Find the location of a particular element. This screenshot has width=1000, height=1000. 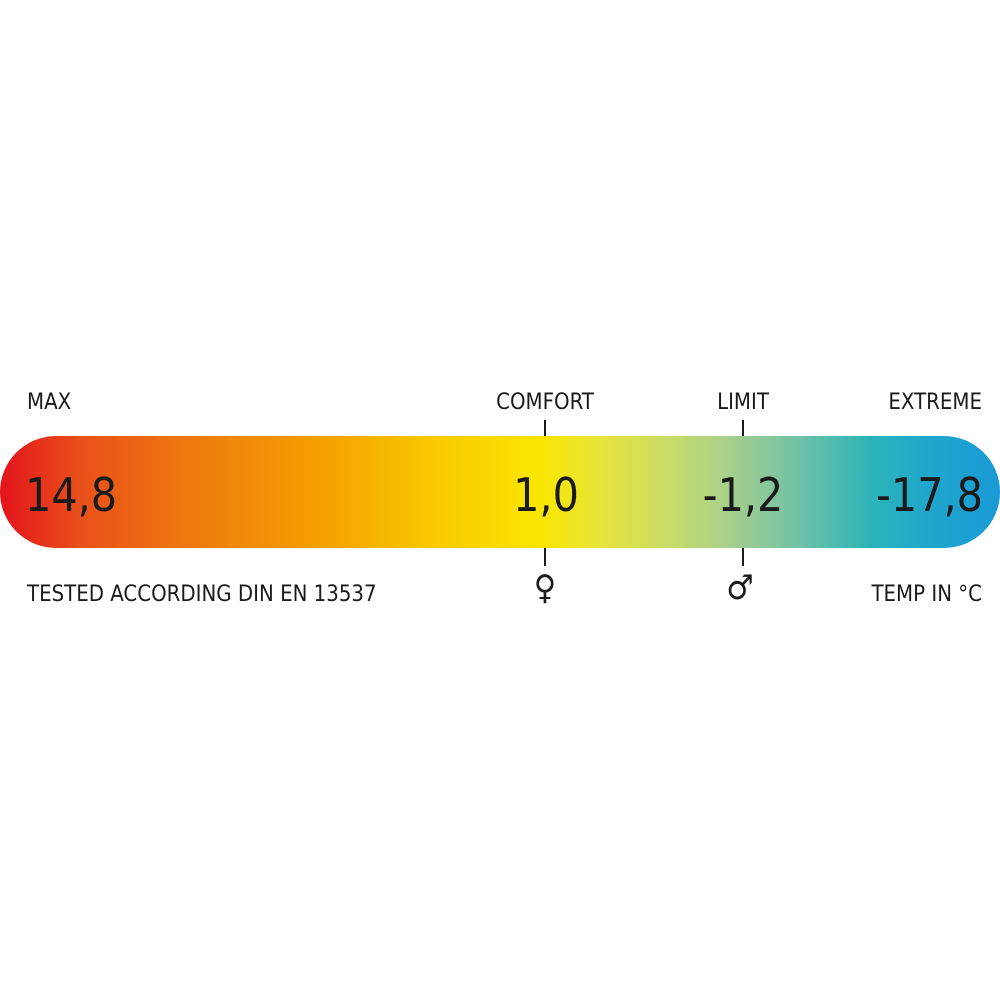

comfort-tick-top is located at coordinates (545, 428).